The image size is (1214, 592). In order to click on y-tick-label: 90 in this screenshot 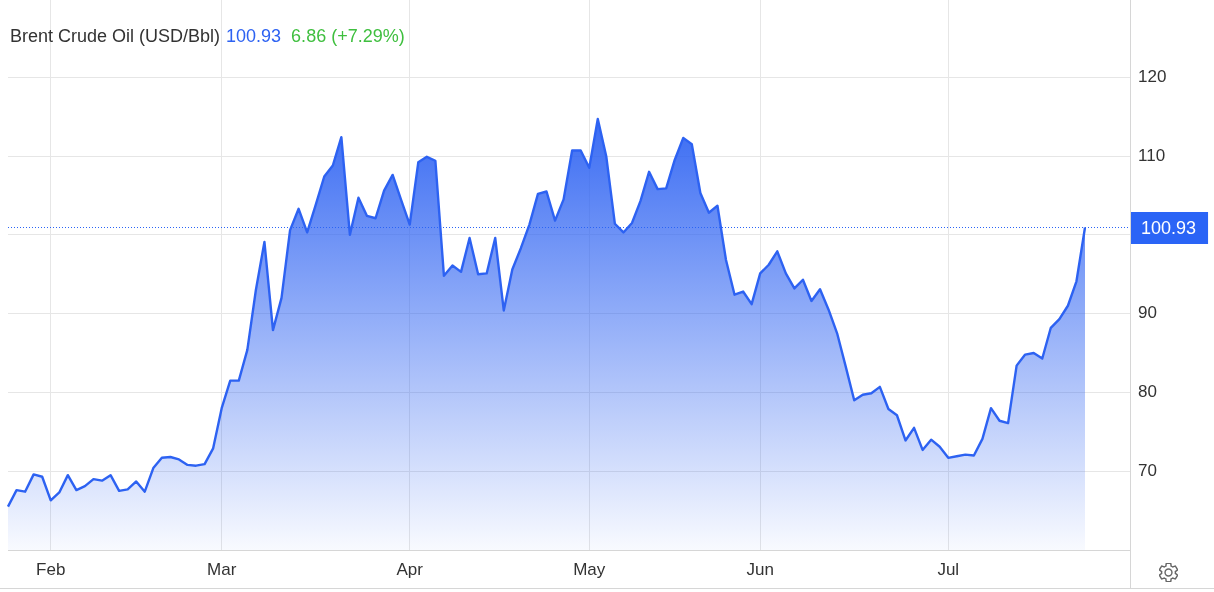, I will do `click(1147, 313)`.